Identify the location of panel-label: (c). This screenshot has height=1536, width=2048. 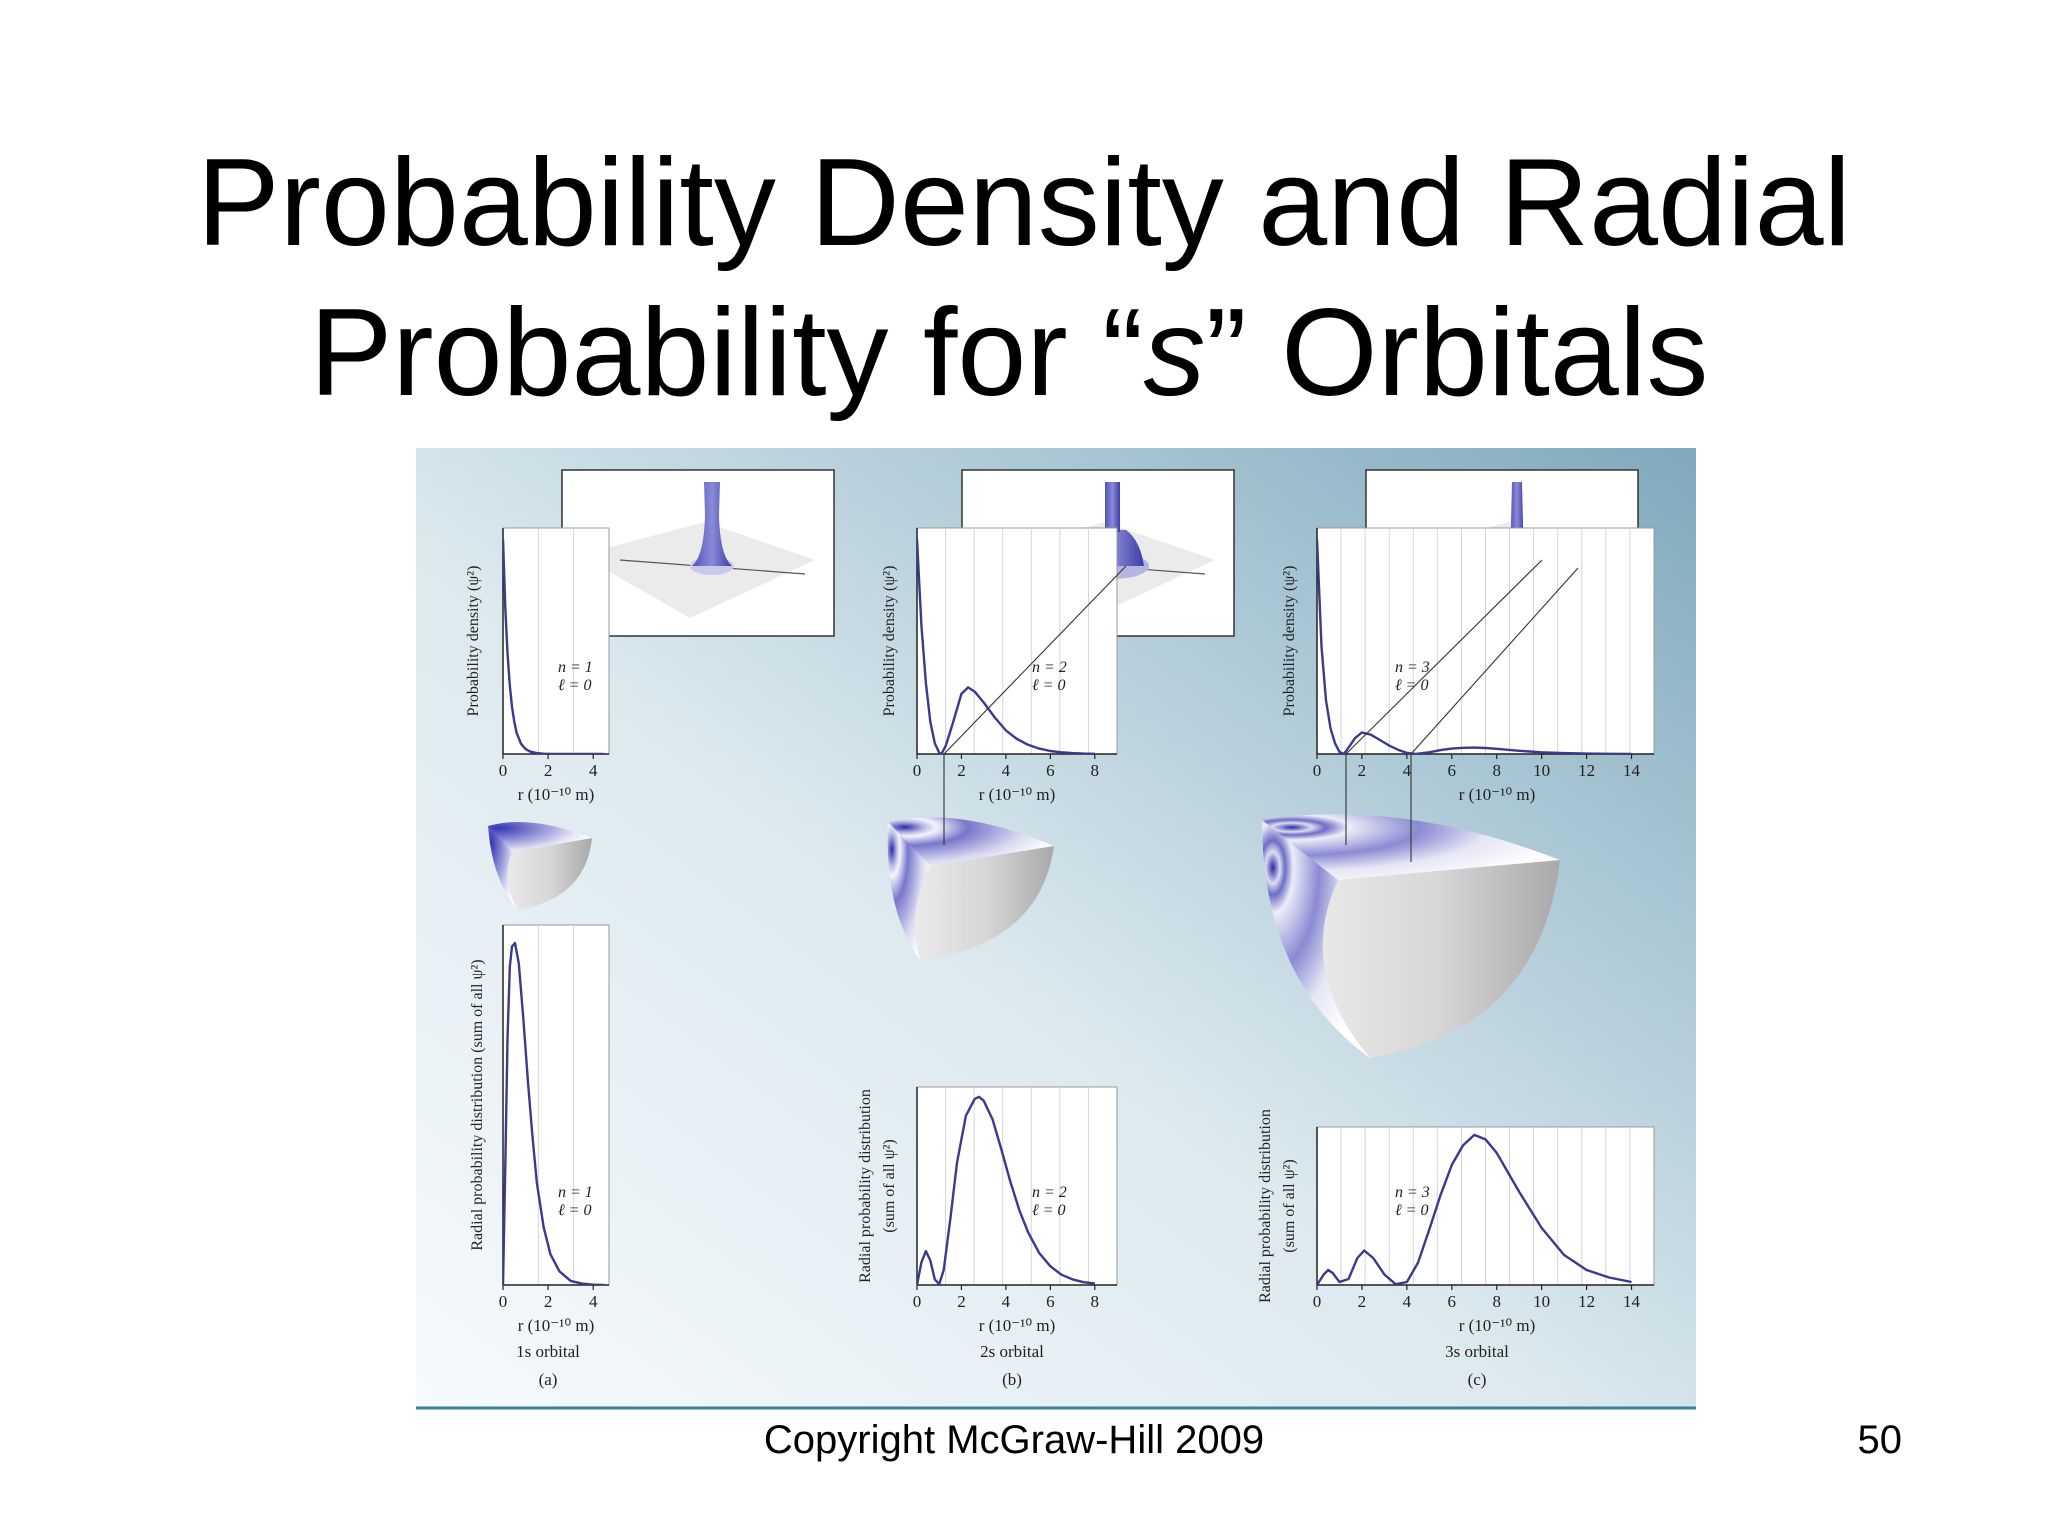
(1477, 1379).